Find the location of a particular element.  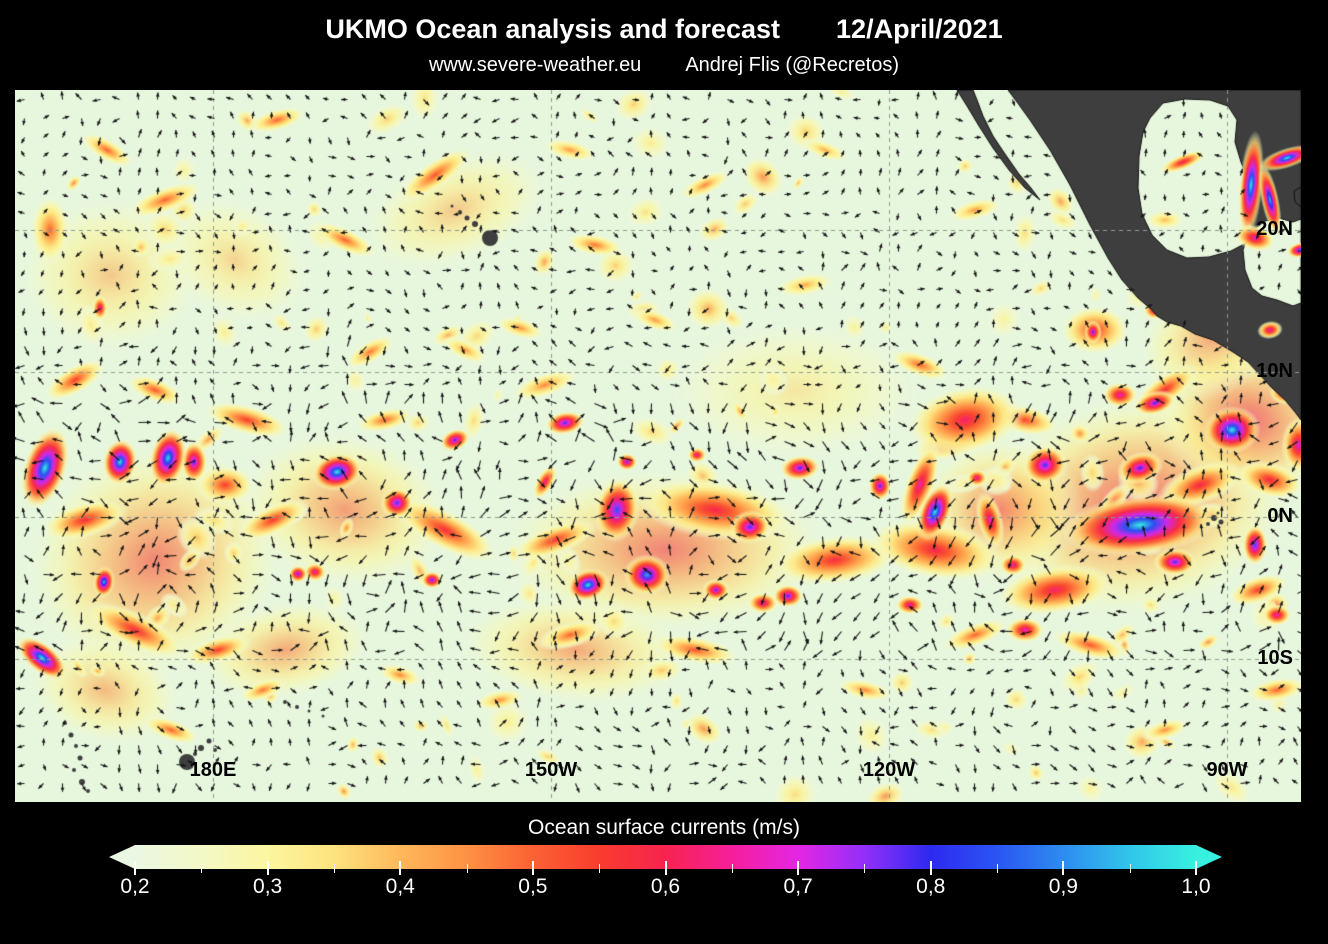

colorbar-title: Ocean surface currents (m/s) is located at coordinates (664, 827).